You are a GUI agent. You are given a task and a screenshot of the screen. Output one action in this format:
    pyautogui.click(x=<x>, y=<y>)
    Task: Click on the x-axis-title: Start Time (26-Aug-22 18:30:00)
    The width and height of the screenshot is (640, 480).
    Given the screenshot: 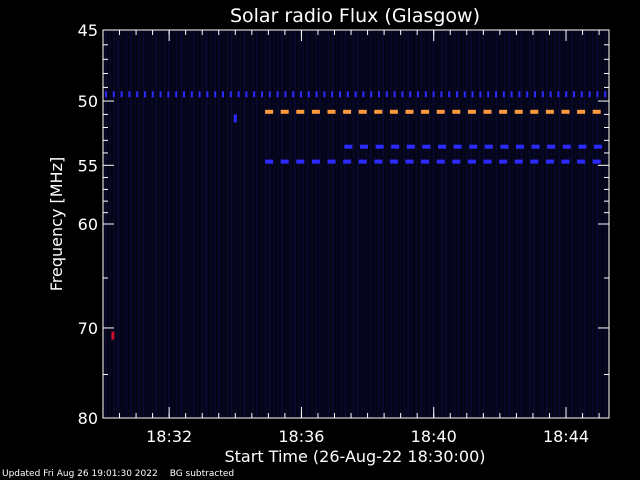 What is the action you would take?
    pyautogui.click(x=355, y=456)
    